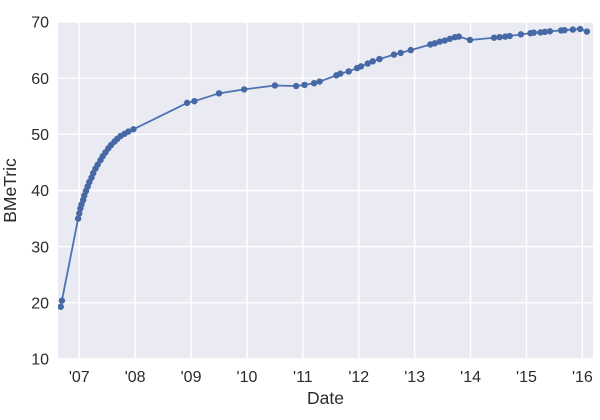  I want to click on y-tick-label: 20, so click(40, 303).